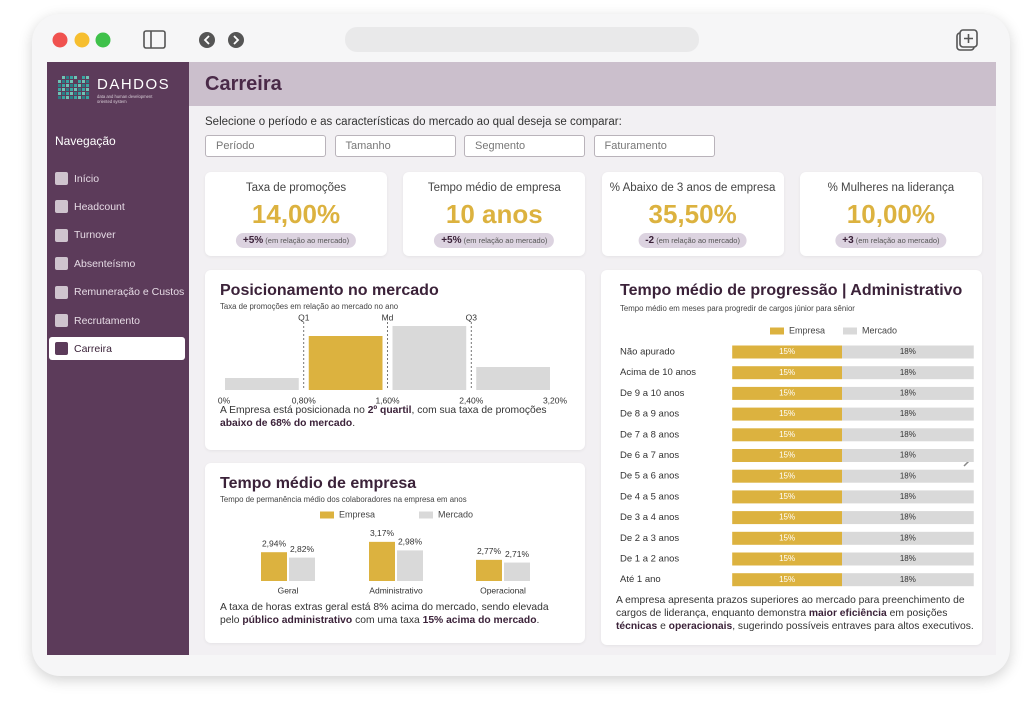  Describe the element at coordinates (117, 235) in the screenshot. I see `nav-item: Turnover` at that location.